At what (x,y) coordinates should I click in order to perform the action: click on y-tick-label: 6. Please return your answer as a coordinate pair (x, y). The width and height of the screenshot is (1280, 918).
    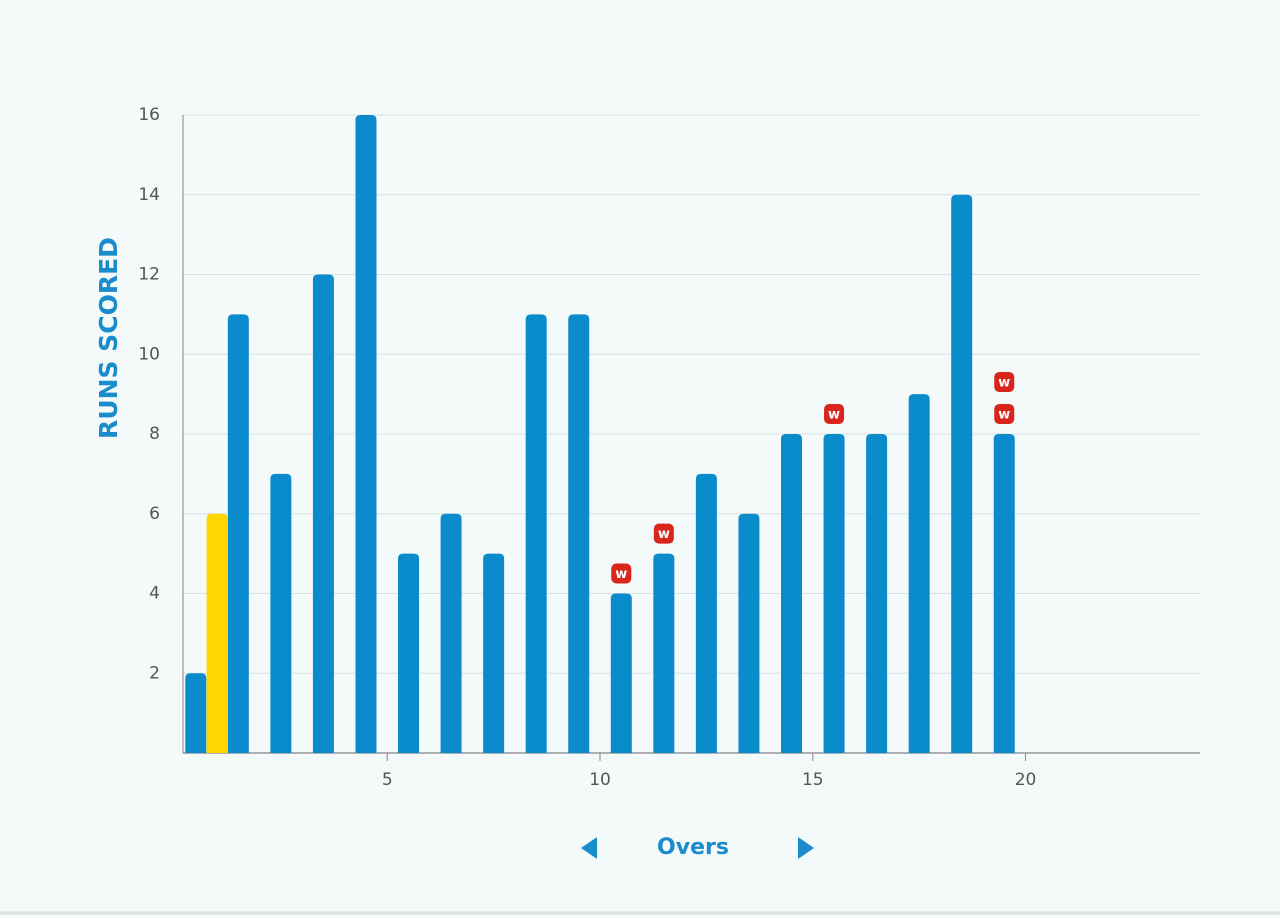
    Looking at the image, I should click on (154, 514).